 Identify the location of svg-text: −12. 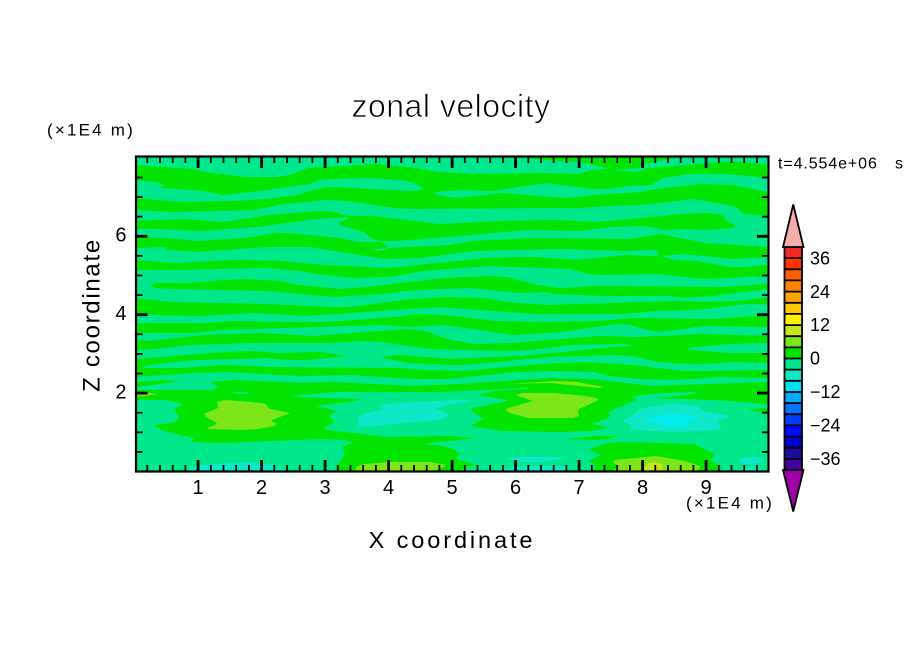
(825, 392).